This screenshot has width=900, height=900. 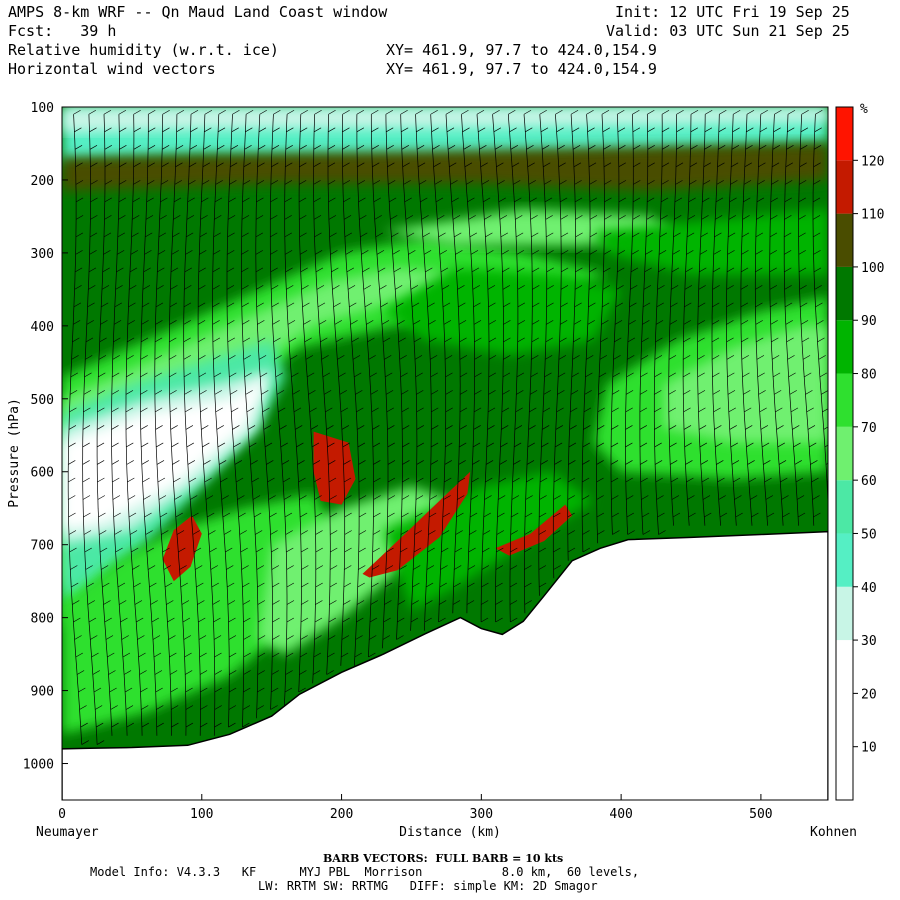 I want to click on y-tick-label: 900, so click(x=42, y=692).